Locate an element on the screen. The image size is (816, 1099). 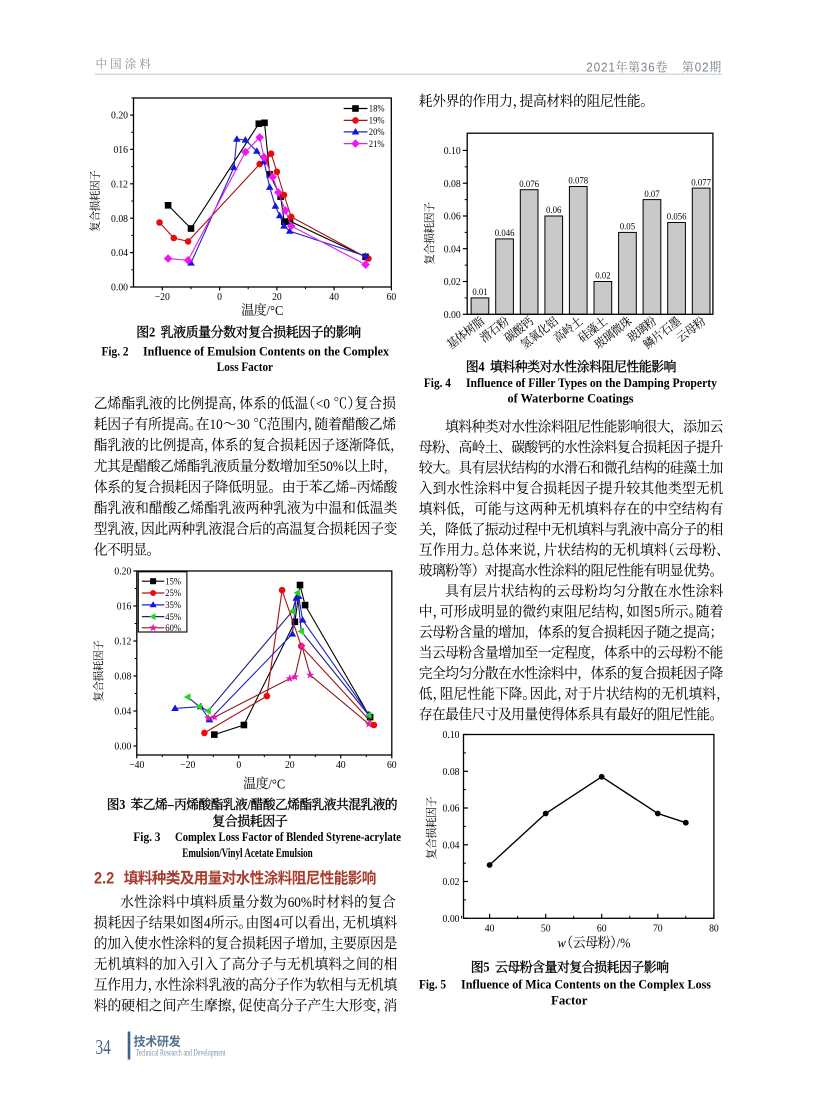
svg-text: 19% is located at coordinates (377, 120).